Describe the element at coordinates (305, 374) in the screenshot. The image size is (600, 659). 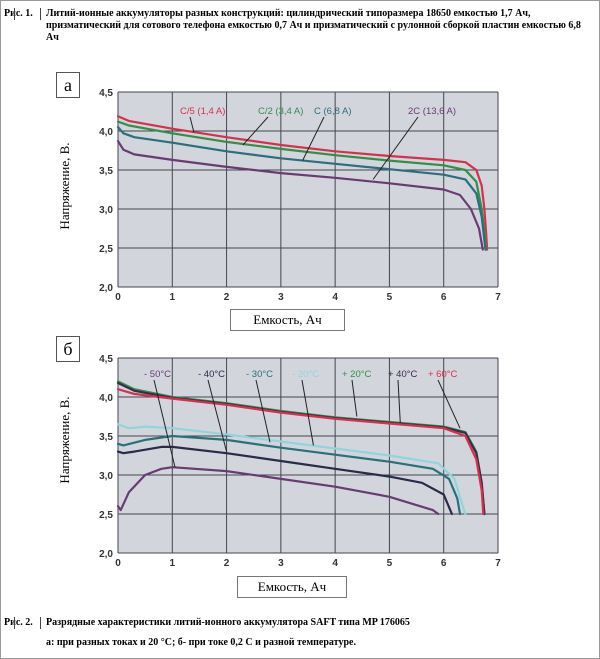
I see `series-label: - 20°C` at that location.